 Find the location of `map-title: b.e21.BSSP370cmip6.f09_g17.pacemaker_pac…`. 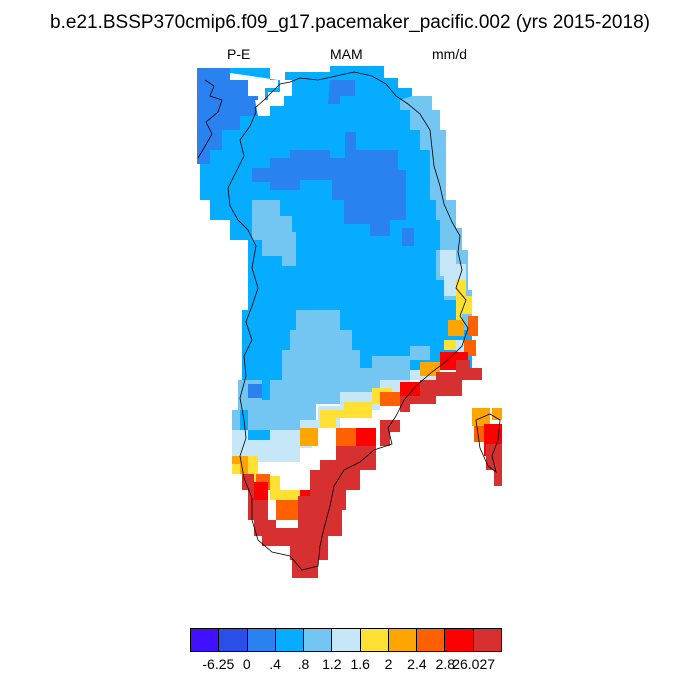

map-title: b.e21.BSSP370cmip6.f09_g17.pacemaker_pac… is located at coordinates (350, 22).